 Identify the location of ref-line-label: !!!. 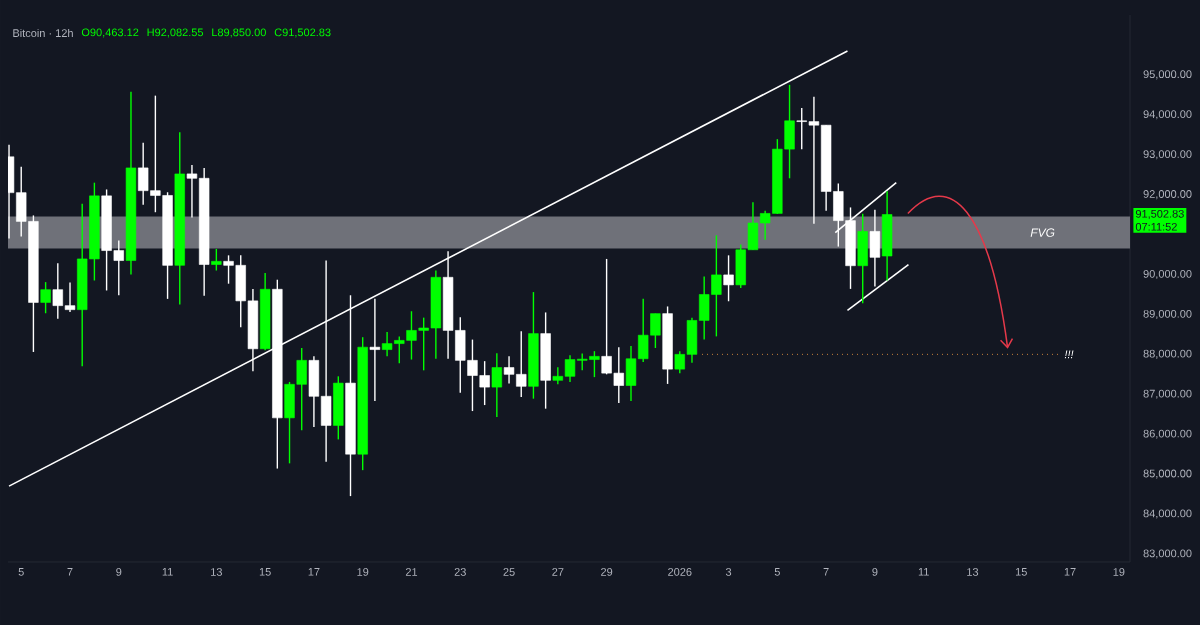
(1069, 354).